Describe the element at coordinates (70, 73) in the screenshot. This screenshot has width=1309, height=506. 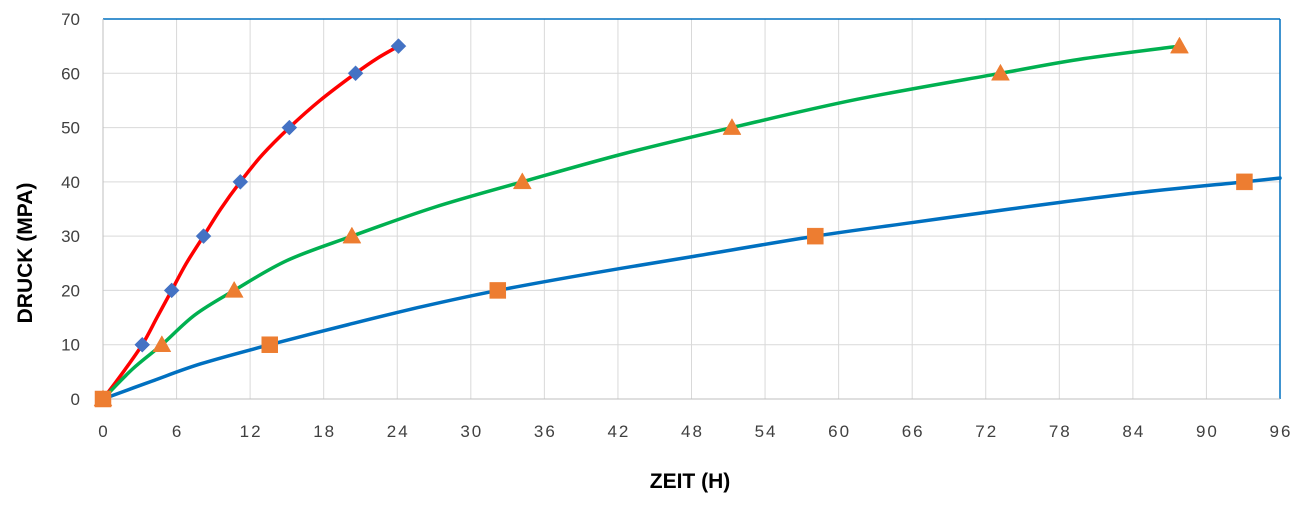
I see `y-tick-label: 60` at that location.